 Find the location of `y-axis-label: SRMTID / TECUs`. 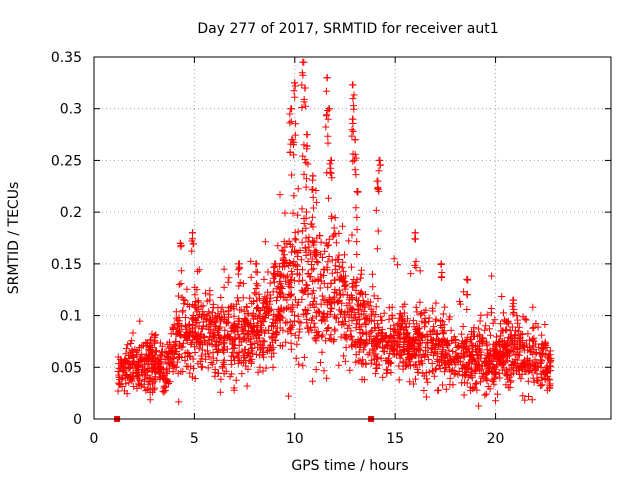

y-axis-label: SRMTID / TECUs is located at coordinates (14, 238).